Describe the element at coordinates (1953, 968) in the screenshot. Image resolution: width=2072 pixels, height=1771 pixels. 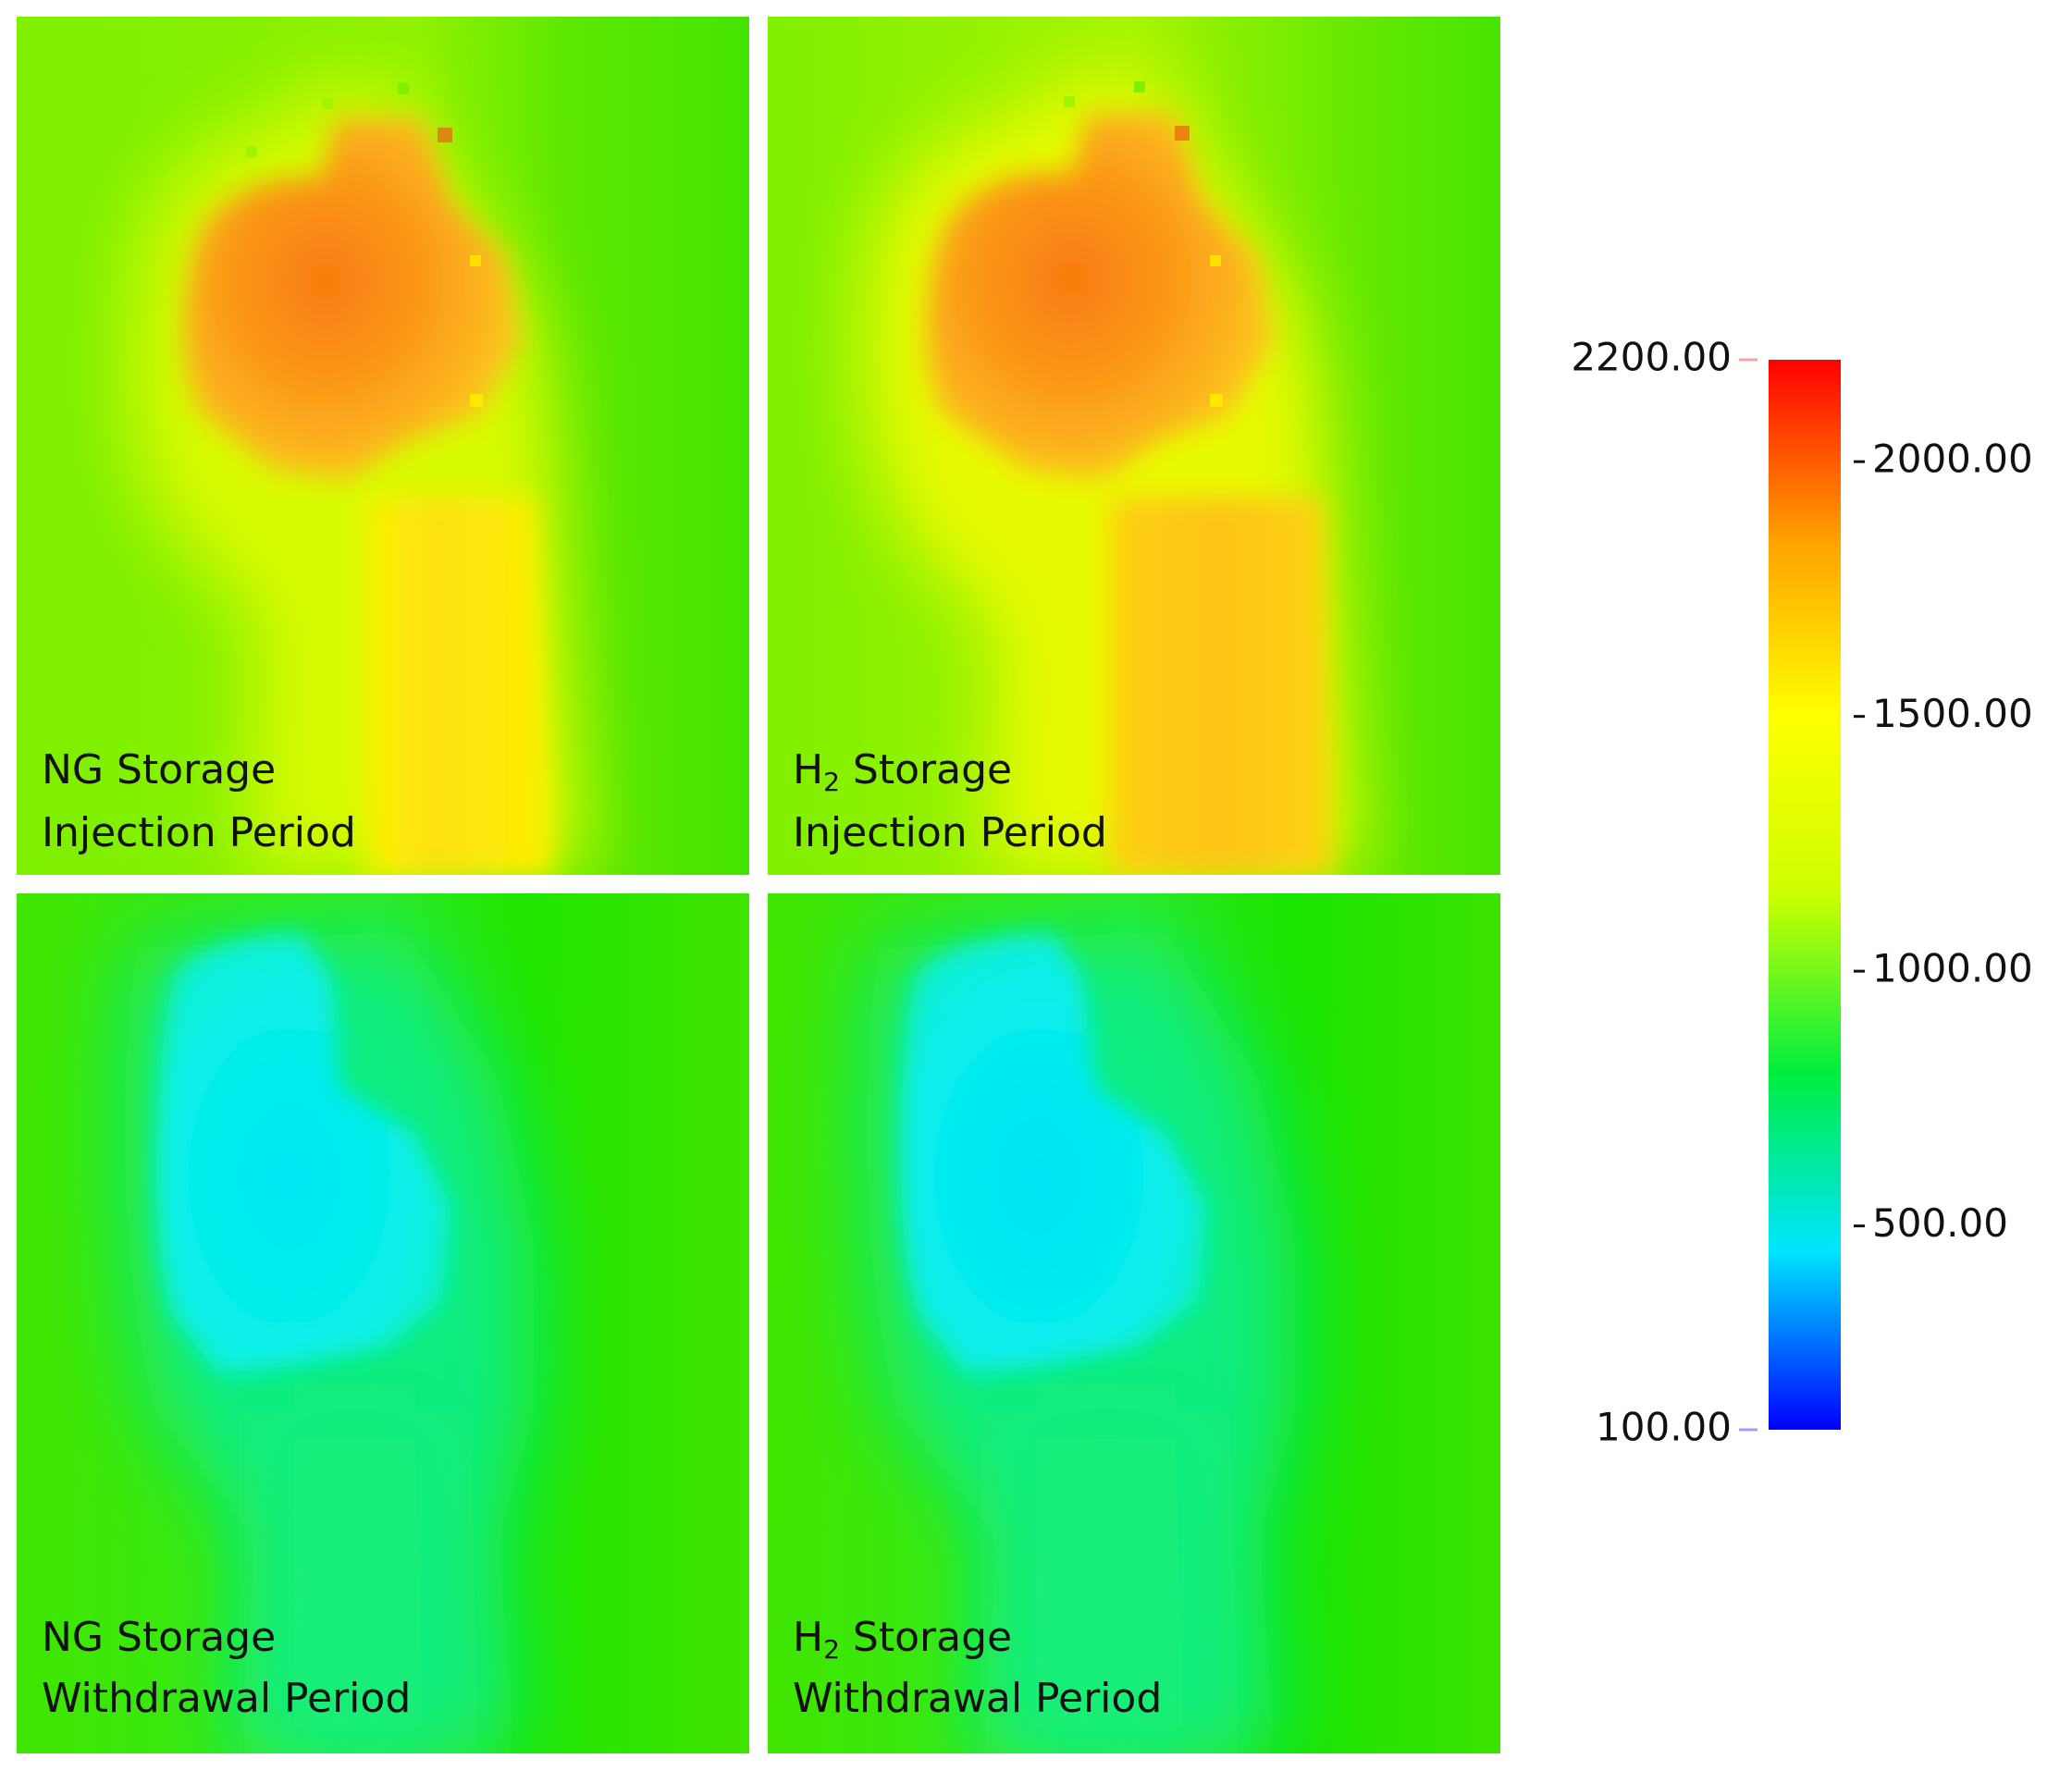
I see `colorbar-tick-label: 1000.00` at that location.